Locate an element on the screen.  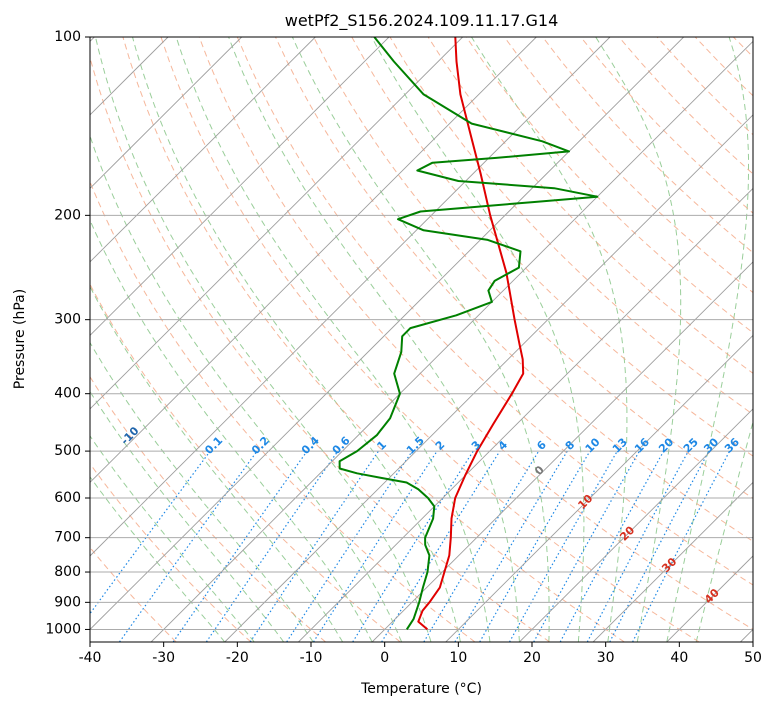
y-axis-label: Pressure (hPa) is located at coordinates (20, 339).